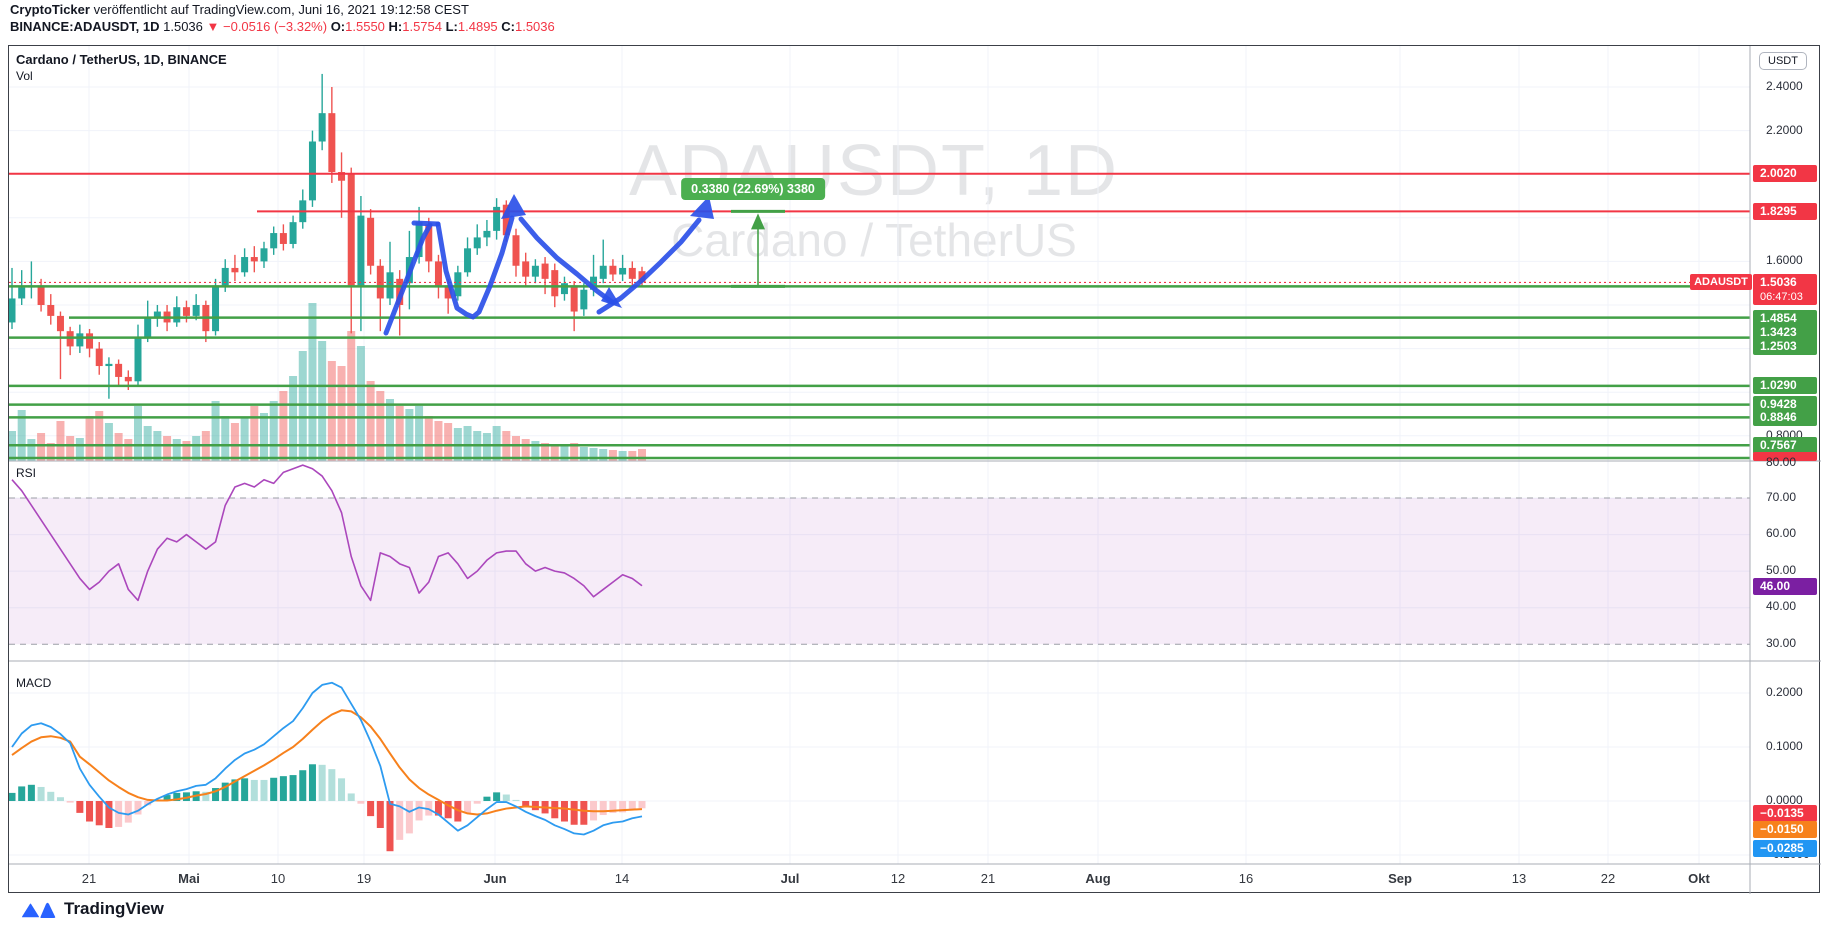 Image resolution: width=1828 pixels, height=929 pixels. What do you see at coordinates (1781, 533) in the screenshot?
I see `axis-tick-label: 60.00` at bounding box center [1781, 533].